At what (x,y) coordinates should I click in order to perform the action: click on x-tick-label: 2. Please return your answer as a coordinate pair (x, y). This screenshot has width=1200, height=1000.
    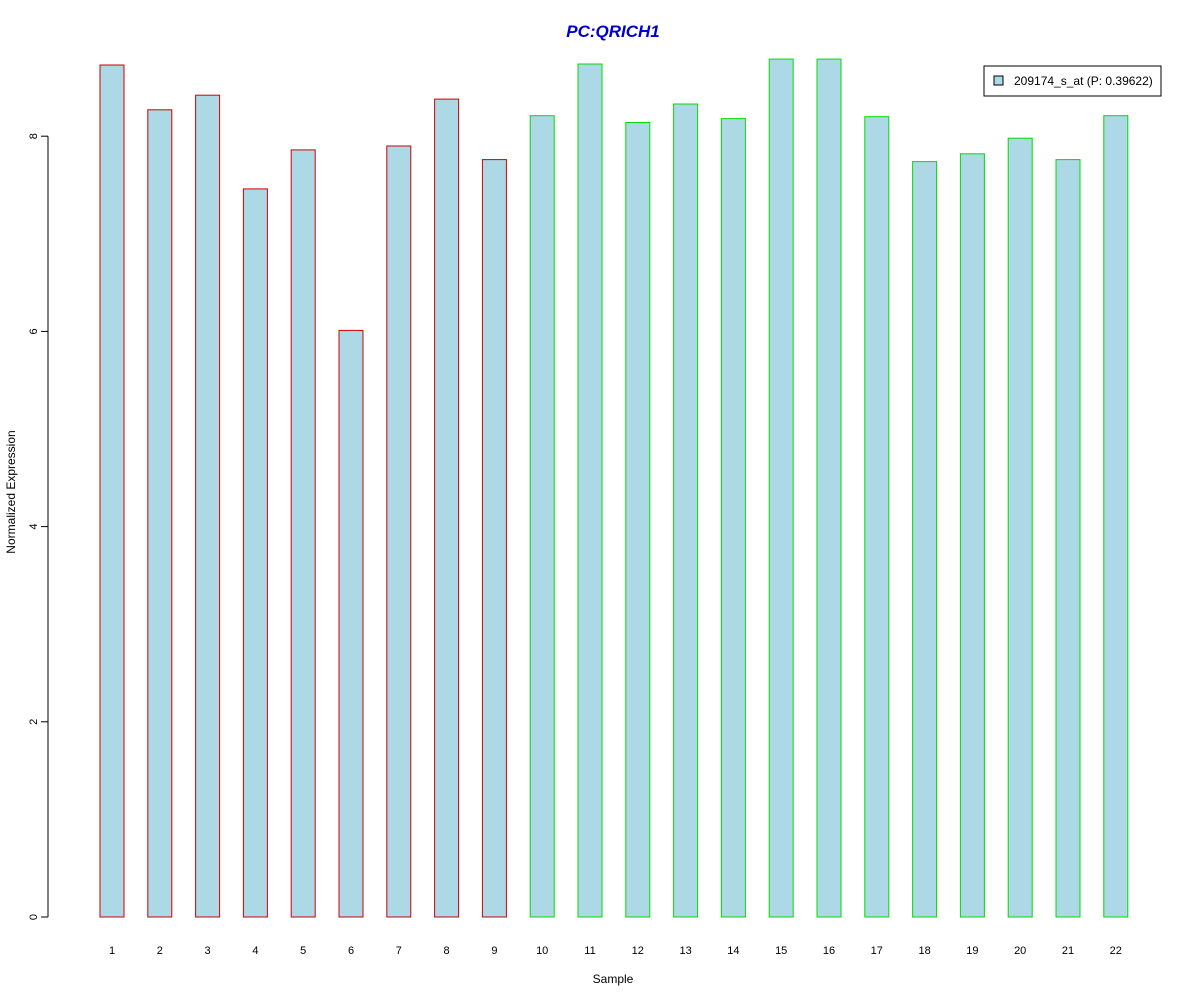
    Looking at the image, I should click on (160, 951).